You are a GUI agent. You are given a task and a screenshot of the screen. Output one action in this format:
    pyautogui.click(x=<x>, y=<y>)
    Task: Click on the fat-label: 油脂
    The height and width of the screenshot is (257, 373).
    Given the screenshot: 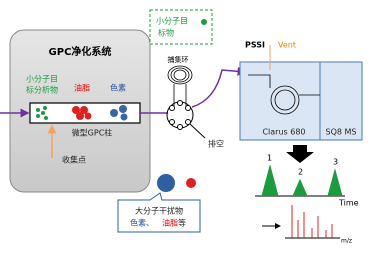 What is the action you would take?
    pyautogui.click(x=82, y=88)
    